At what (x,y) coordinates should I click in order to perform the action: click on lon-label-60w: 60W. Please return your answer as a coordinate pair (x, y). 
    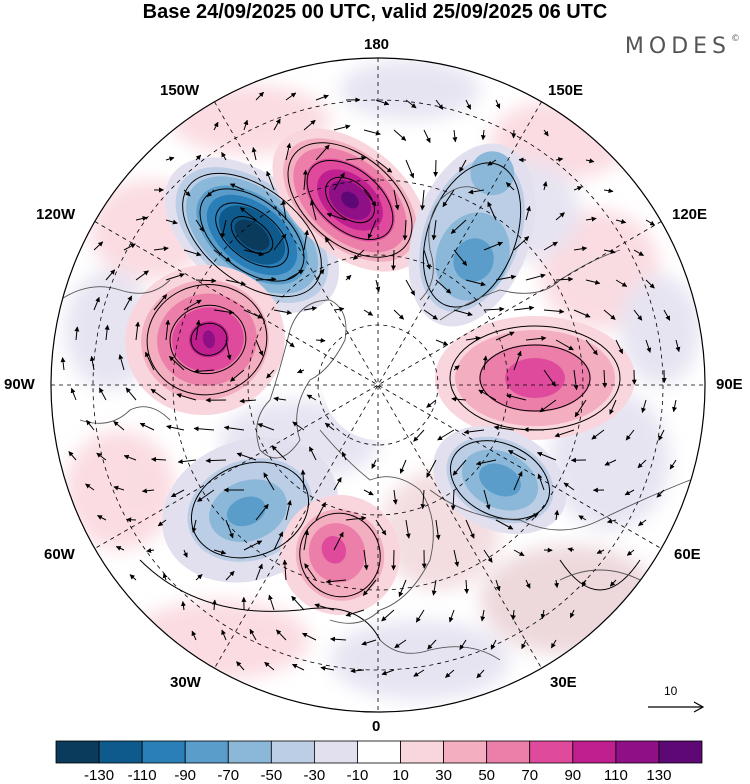
    Looking at the image, I should click on (59, 555).